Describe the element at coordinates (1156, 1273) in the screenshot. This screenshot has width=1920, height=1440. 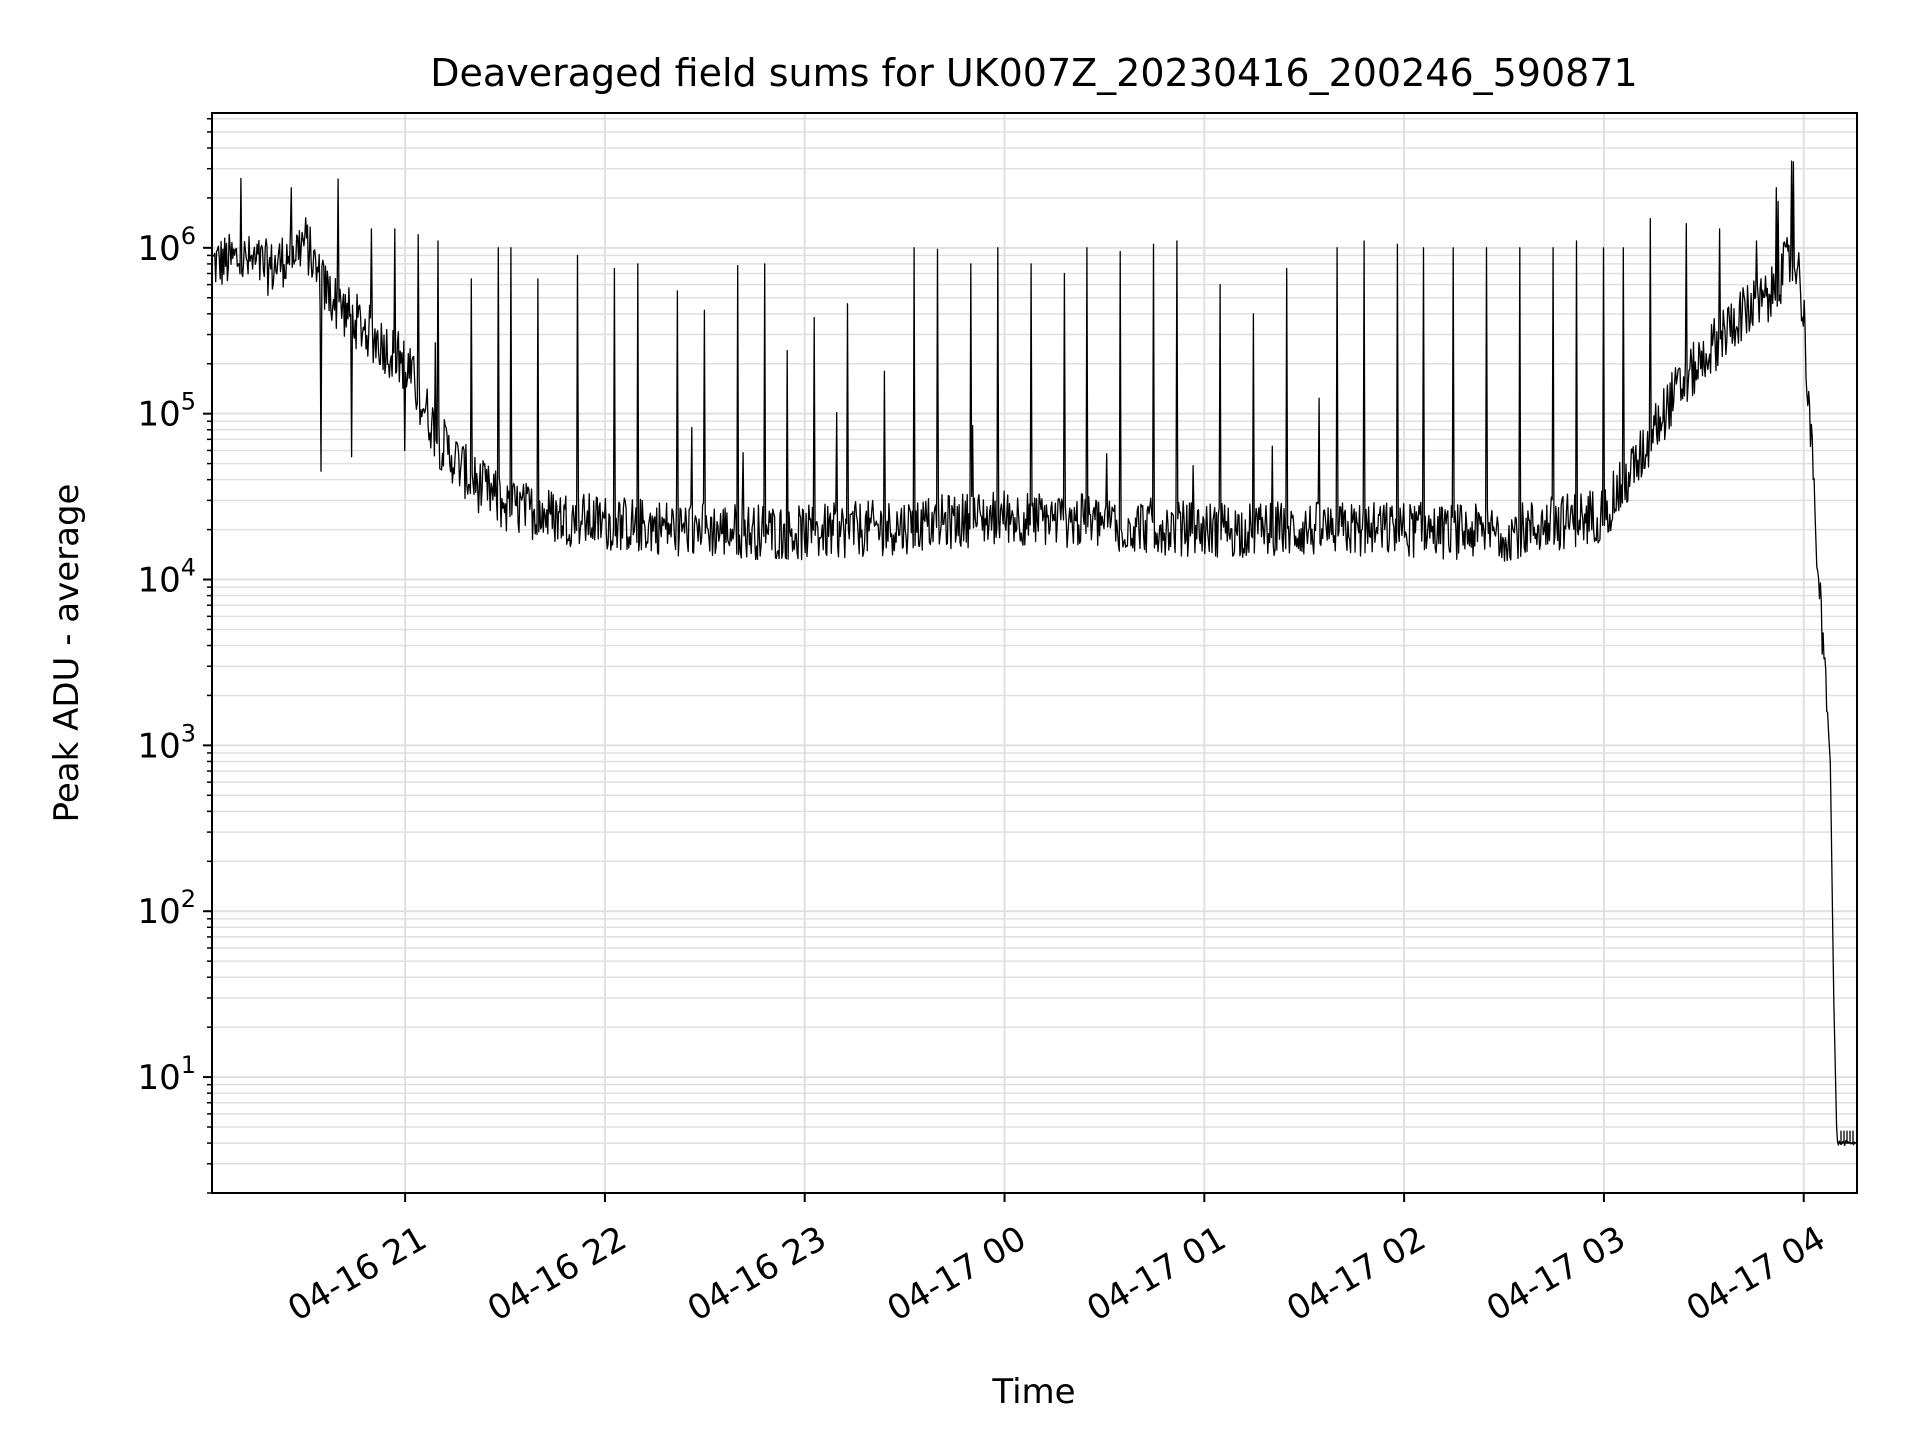
I see `x-tick-label: 04-17 01` at that location.